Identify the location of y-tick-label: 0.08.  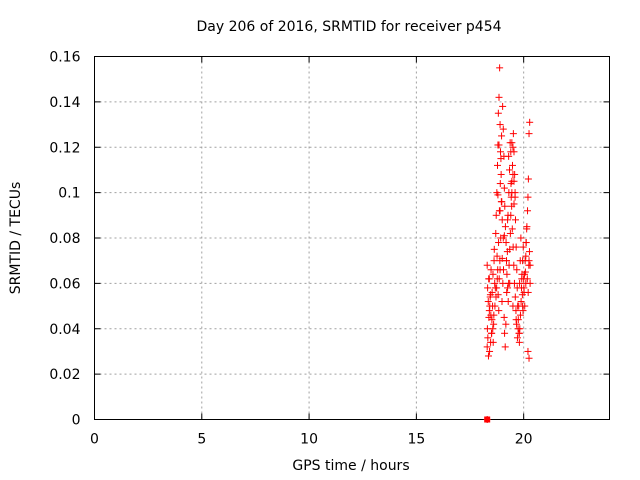
(64, 239).